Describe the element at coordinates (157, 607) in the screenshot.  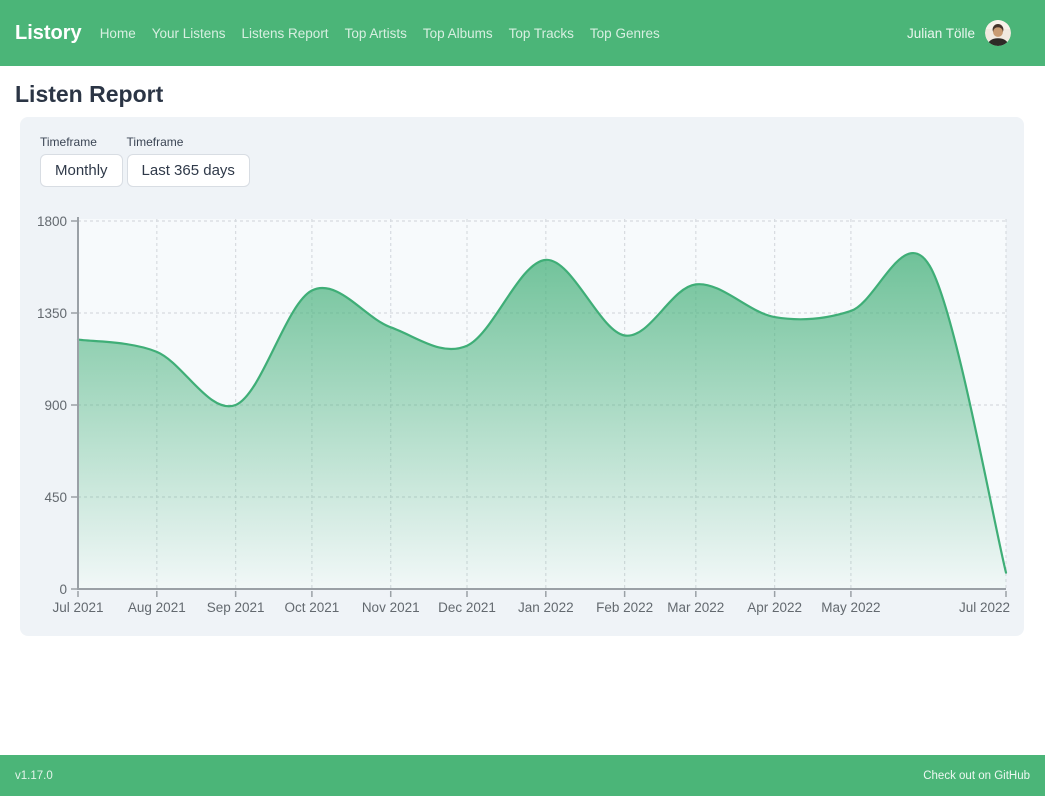
I see `x-tick-label: Aug 2021` at that location.